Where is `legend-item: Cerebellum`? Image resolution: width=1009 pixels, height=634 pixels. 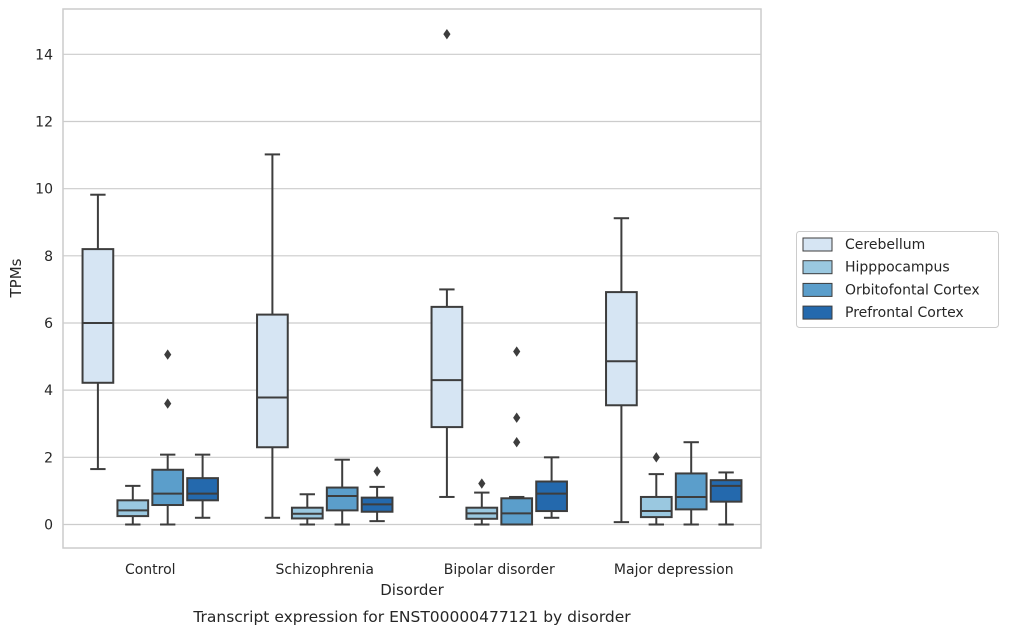 legend-item: Cerebellum is located at coordinates (863, 245).